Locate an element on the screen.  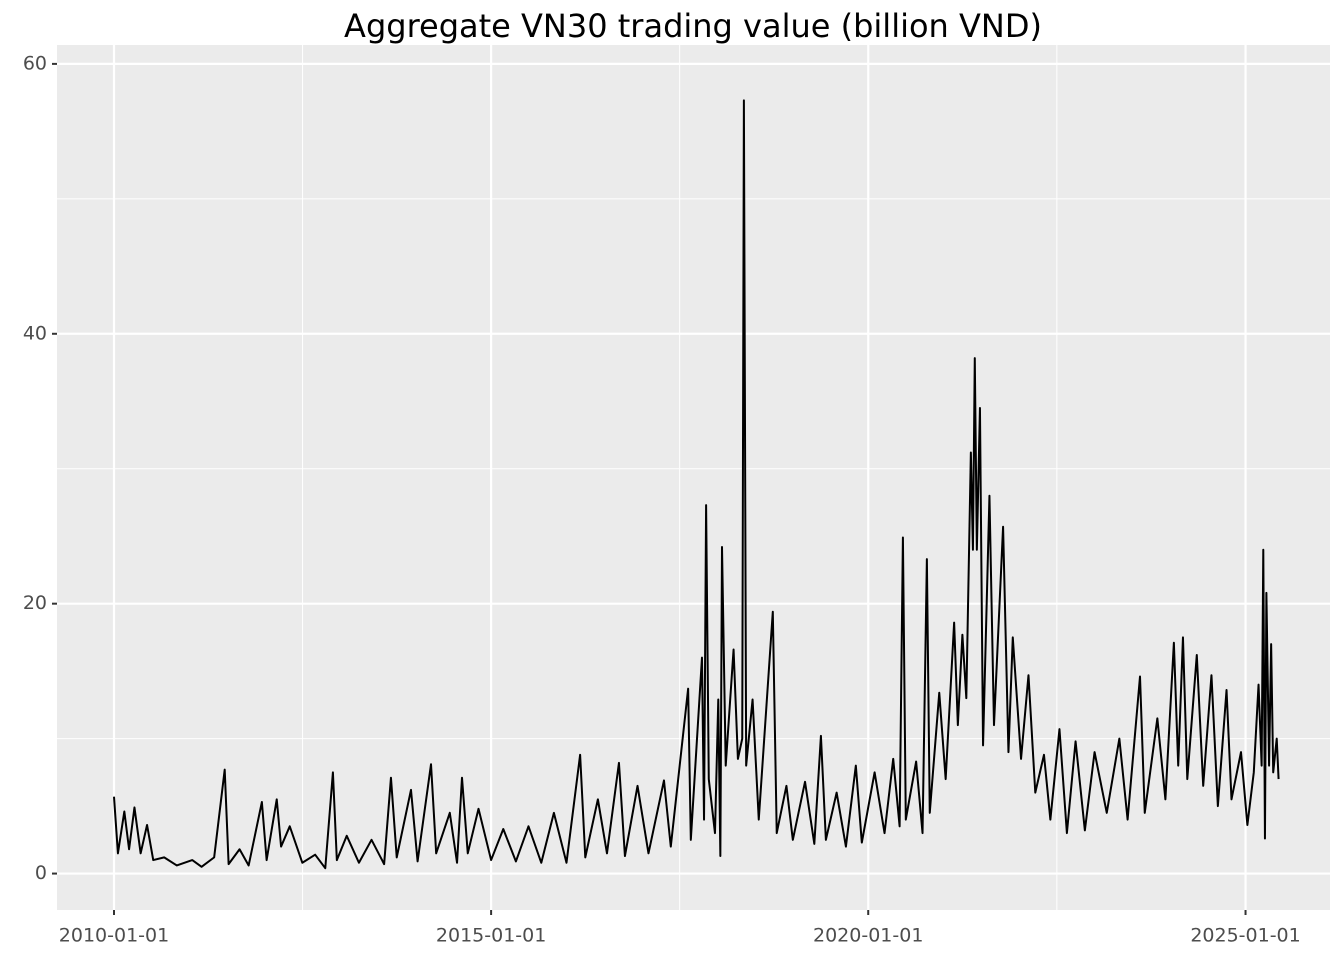
x-tick-label: 2010-01-01 is located at coordinates (114, 936).